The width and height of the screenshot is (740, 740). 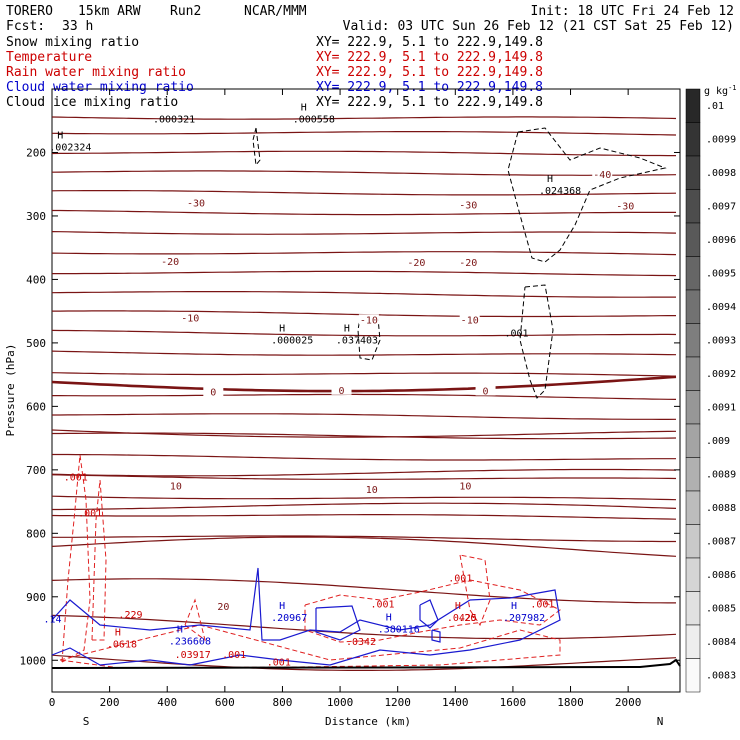 I want to click on x-tick-label: 1800, so click(x=570, y=702).